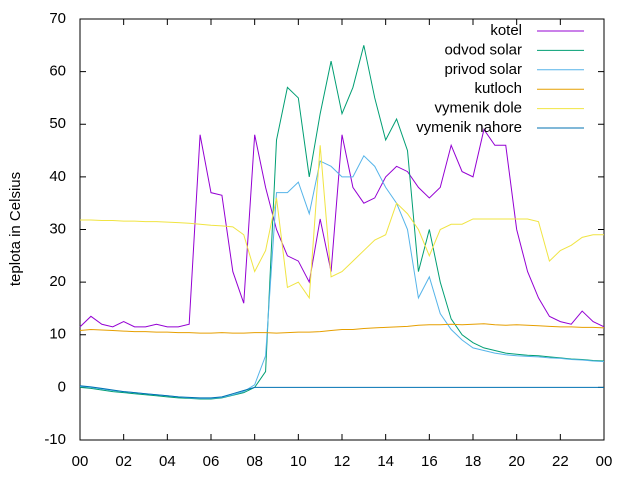  What do you see at coordinates (506, 30) in the screenshot?
I see `legend-label: kotel` at bounding box center [506, 30].